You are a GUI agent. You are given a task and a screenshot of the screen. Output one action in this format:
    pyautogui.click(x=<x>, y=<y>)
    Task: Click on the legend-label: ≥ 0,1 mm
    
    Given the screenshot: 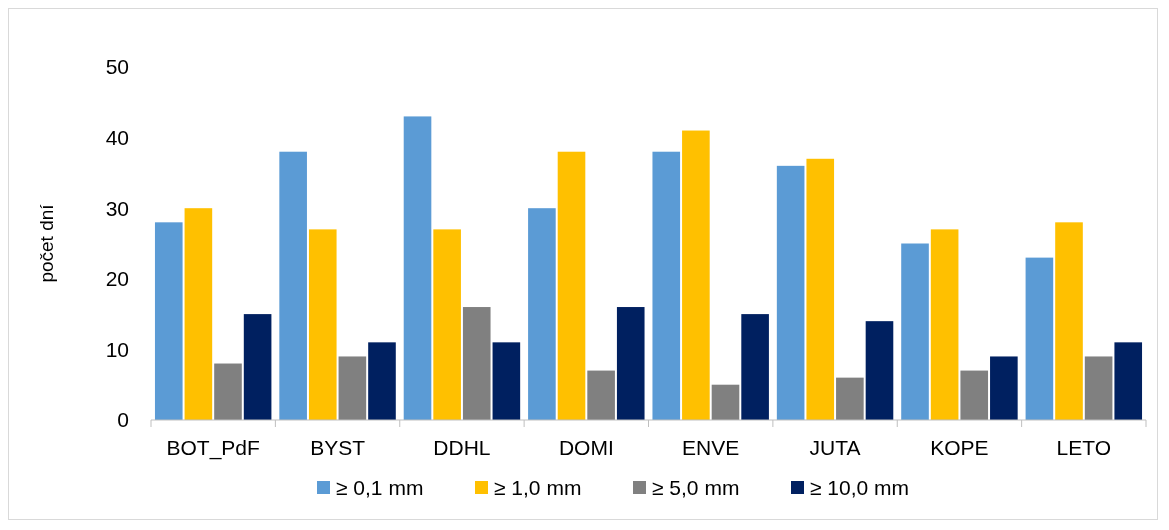 What is the action you would take?
    pyautogui.click(x=380, y=488)
    